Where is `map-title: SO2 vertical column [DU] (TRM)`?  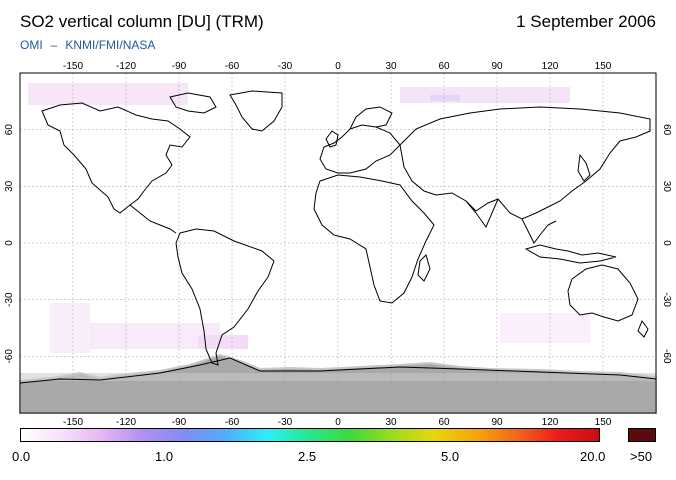
map-title: SO2 vertical column [DU] (TRM) is located at coordinates (142, 21).